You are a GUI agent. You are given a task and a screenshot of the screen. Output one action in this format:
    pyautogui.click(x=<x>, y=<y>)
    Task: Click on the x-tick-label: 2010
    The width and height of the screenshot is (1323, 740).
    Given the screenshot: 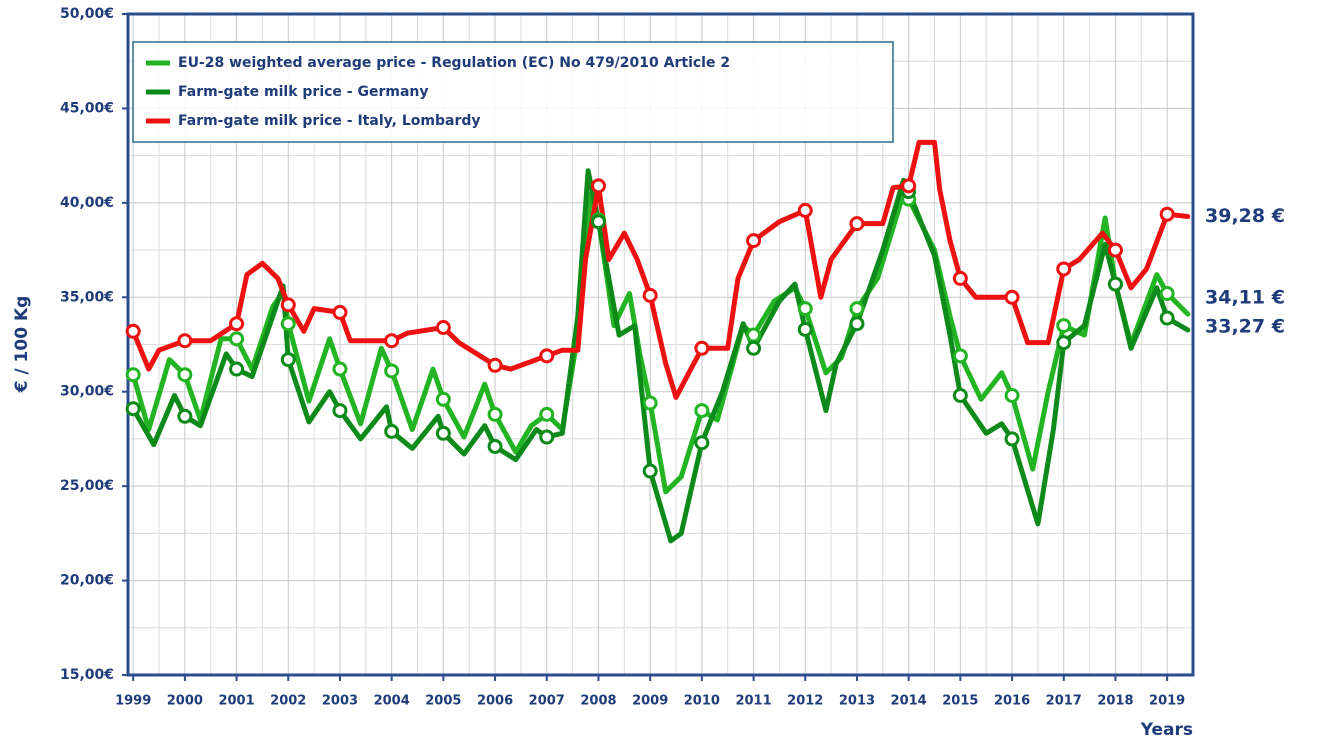 What is the action you would take?
    pyautogui.click(x=702, y=701)
    